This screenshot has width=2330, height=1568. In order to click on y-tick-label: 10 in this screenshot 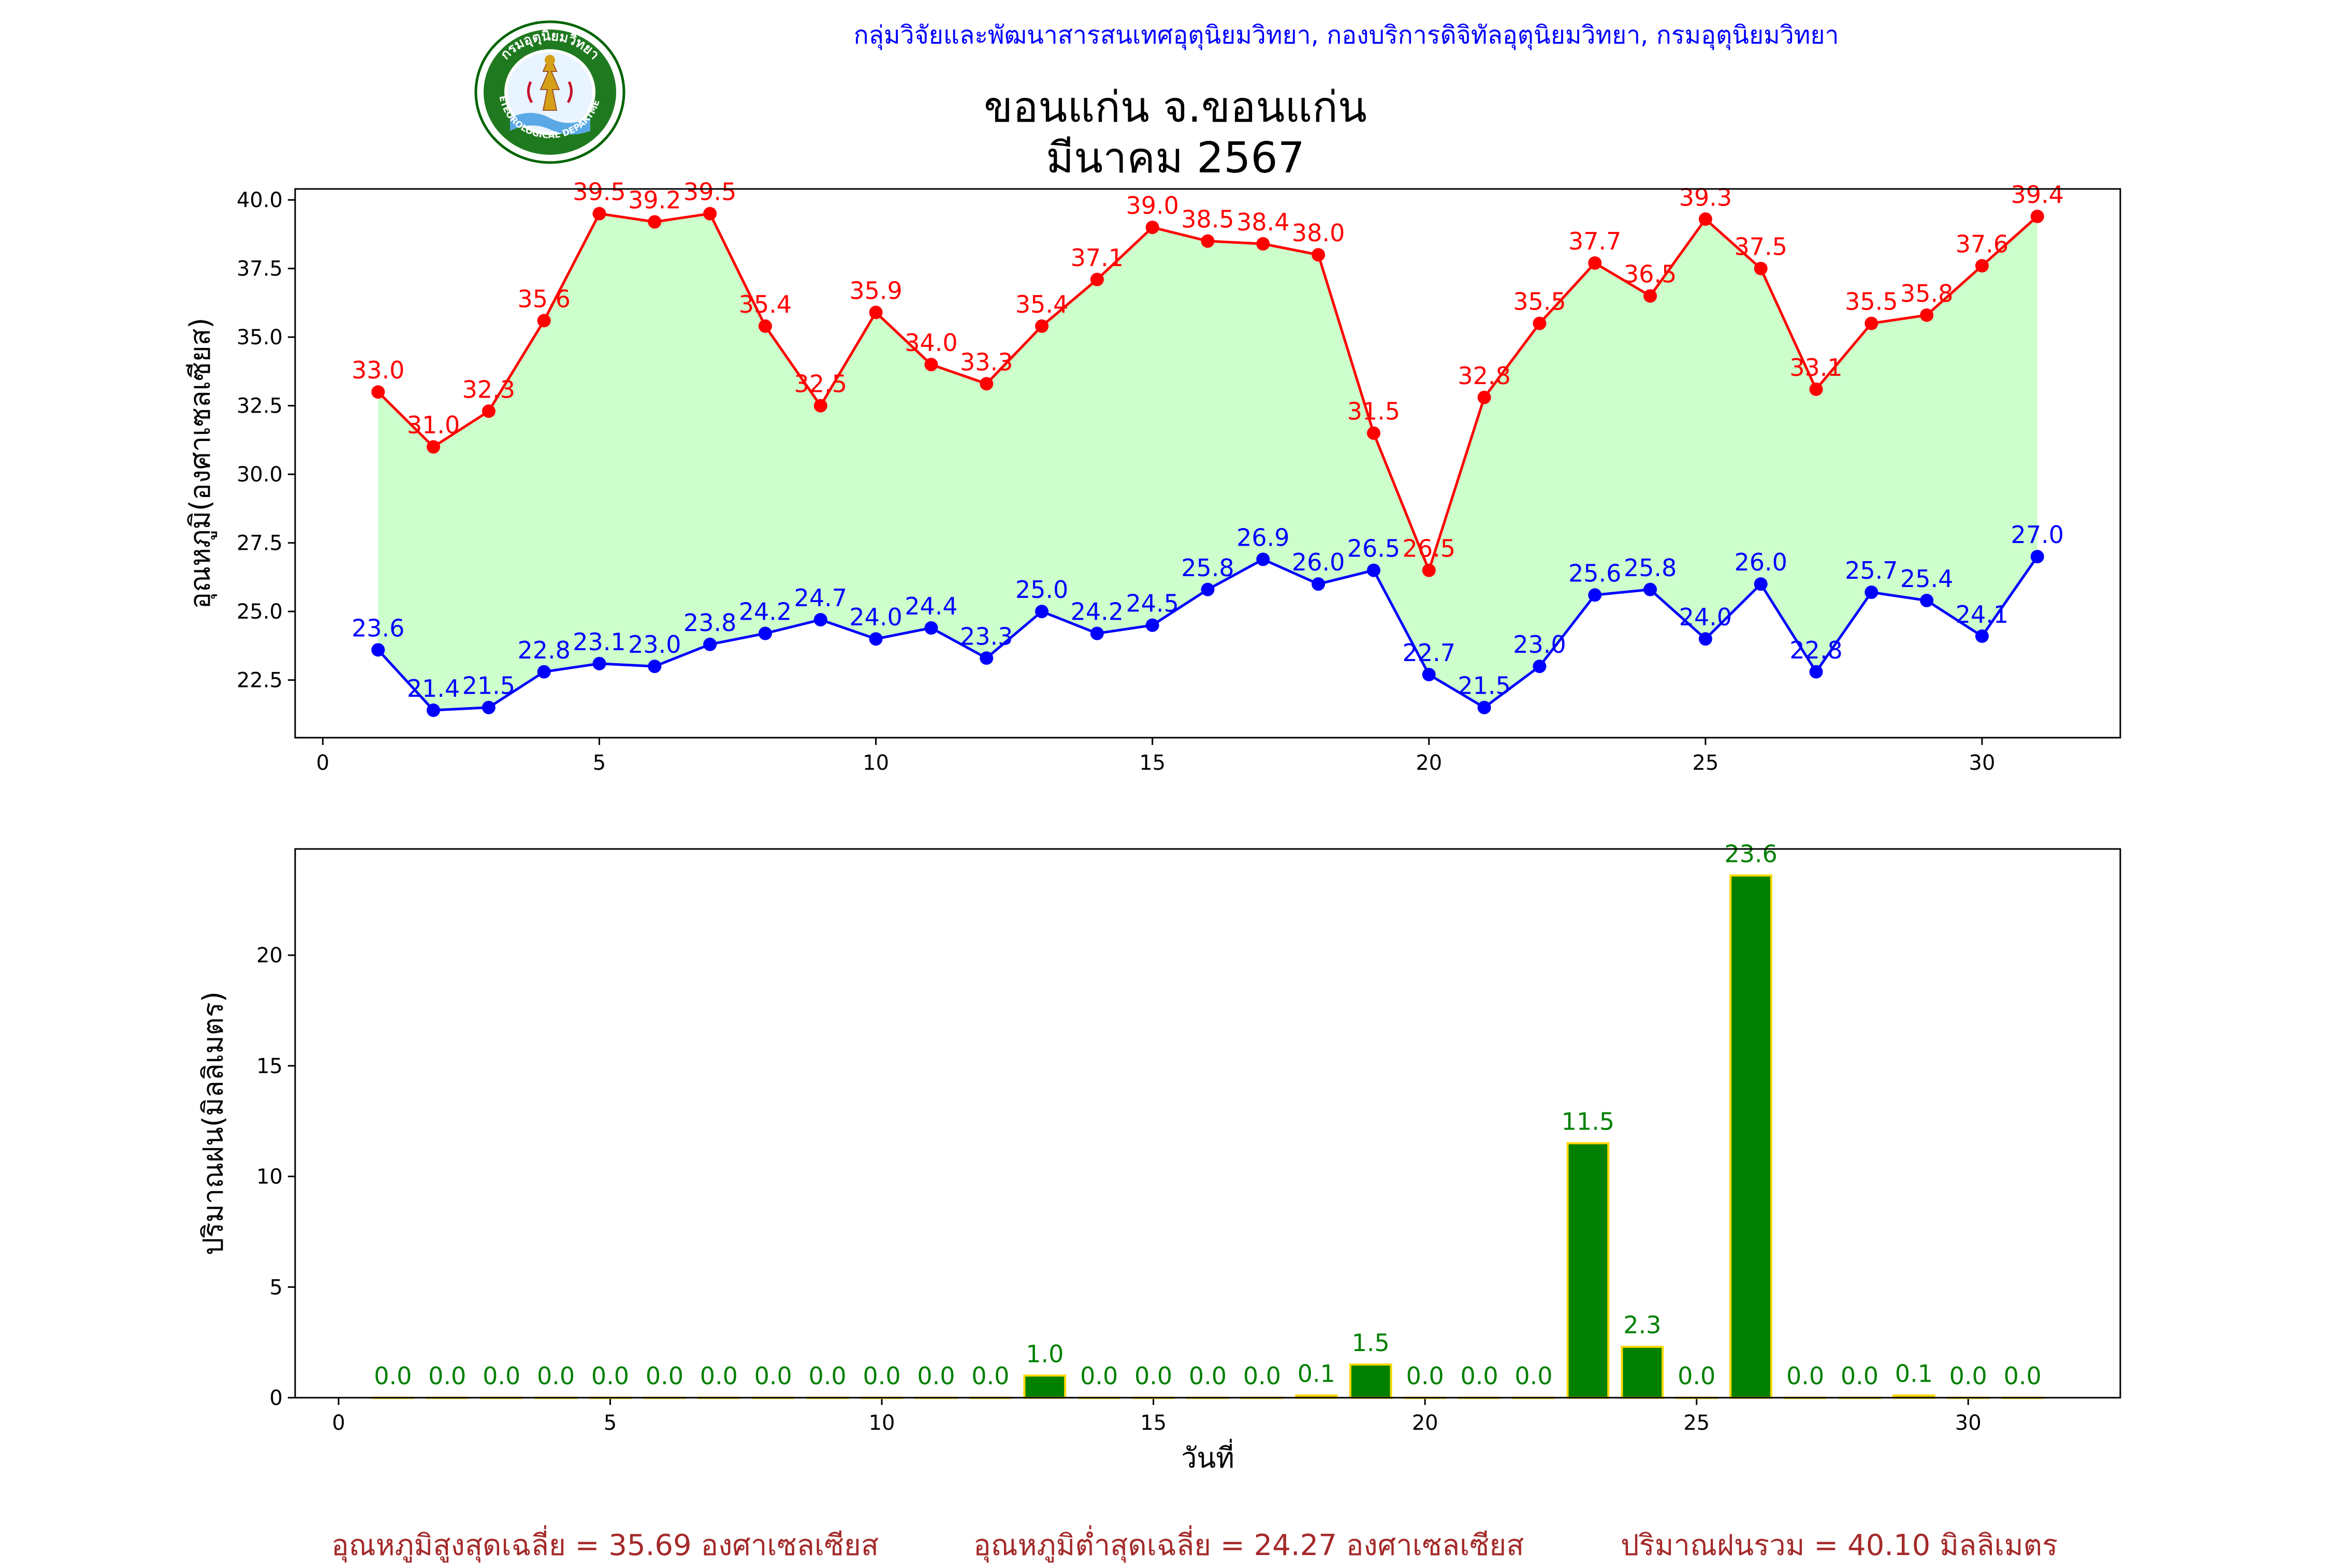, I will do `click(269, 1177)`.